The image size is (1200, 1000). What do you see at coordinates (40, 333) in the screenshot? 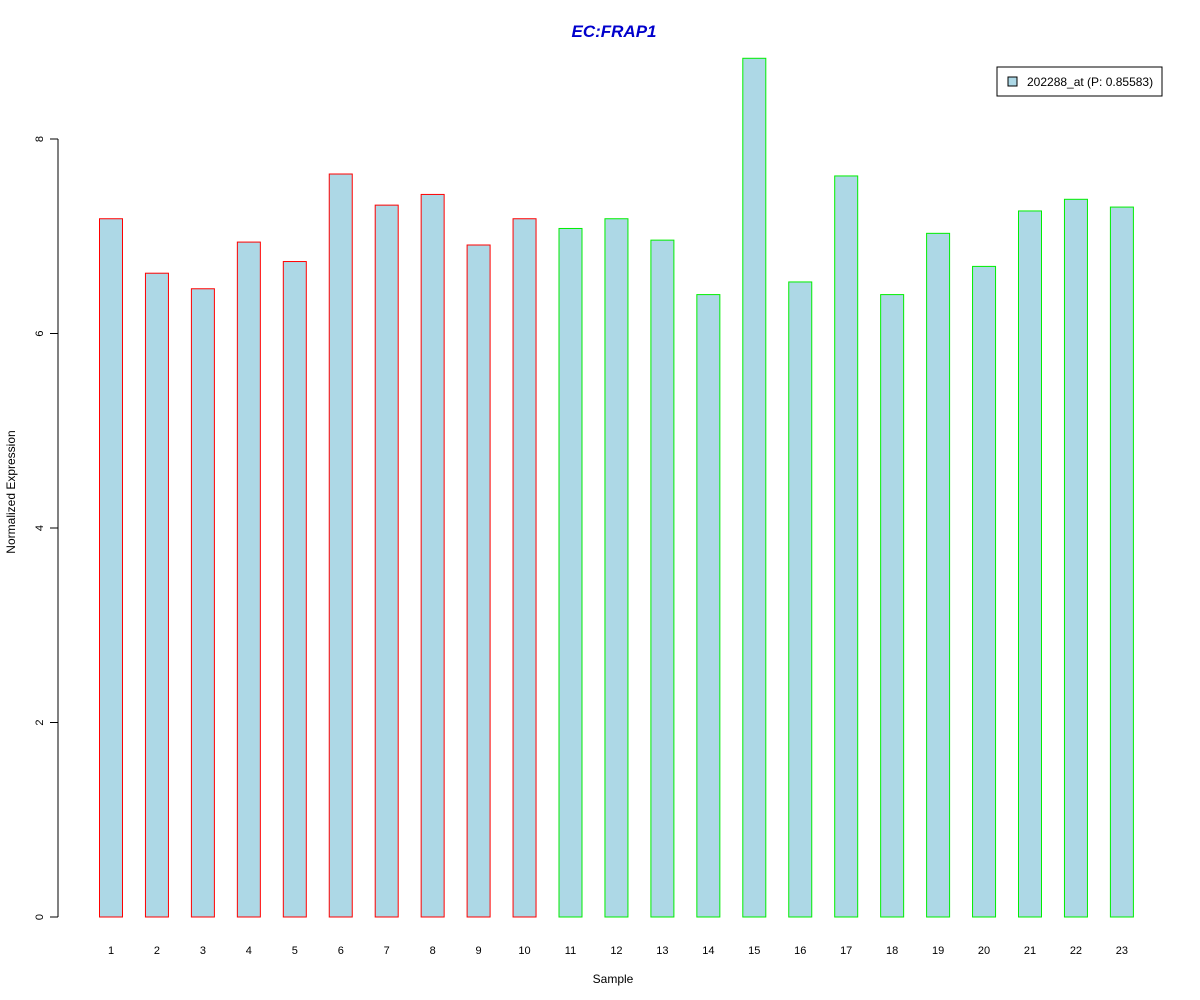
I see `y-tick-label: 6` at bounding box center [40, 333].